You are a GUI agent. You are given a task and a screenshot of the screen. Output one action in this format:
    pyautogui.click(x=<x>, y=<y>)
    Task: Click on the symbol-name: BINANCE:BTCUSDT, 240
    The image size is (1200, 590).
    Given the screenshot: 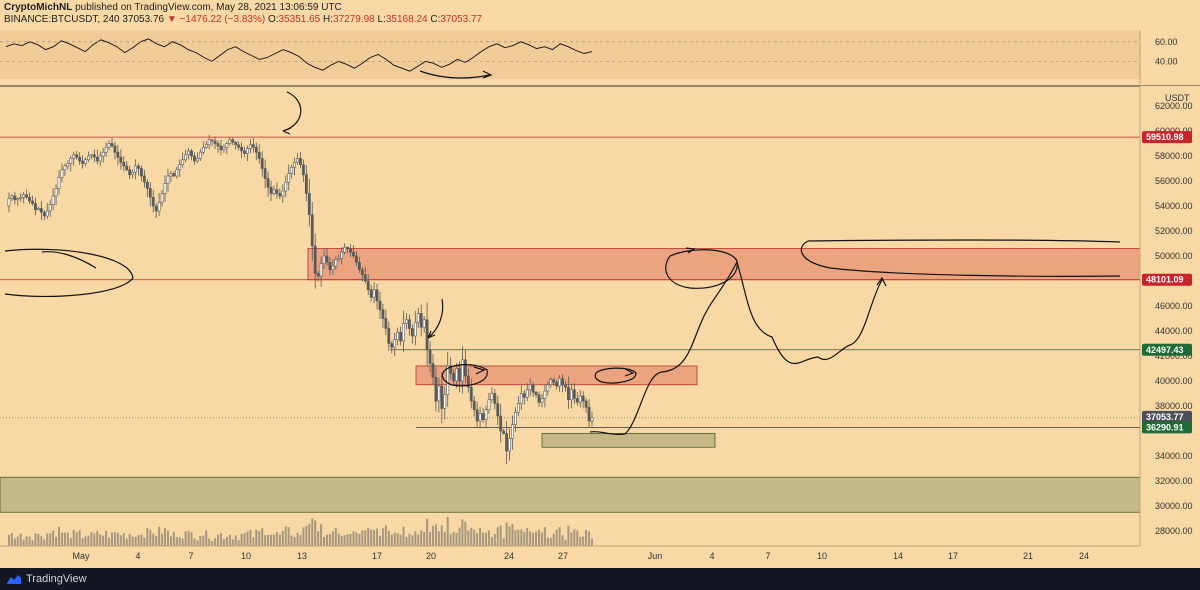 What is the action you would take?
    pyautogui.click(x=62, y=19)
    